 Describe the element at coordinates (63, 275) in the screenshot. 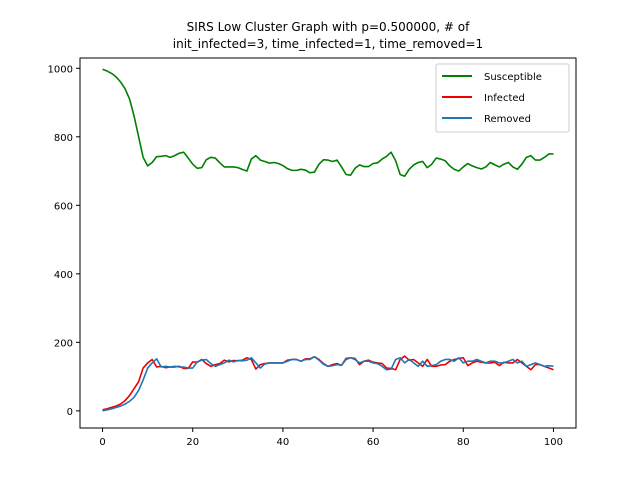

I see `y-tick-label: 400` at that location.